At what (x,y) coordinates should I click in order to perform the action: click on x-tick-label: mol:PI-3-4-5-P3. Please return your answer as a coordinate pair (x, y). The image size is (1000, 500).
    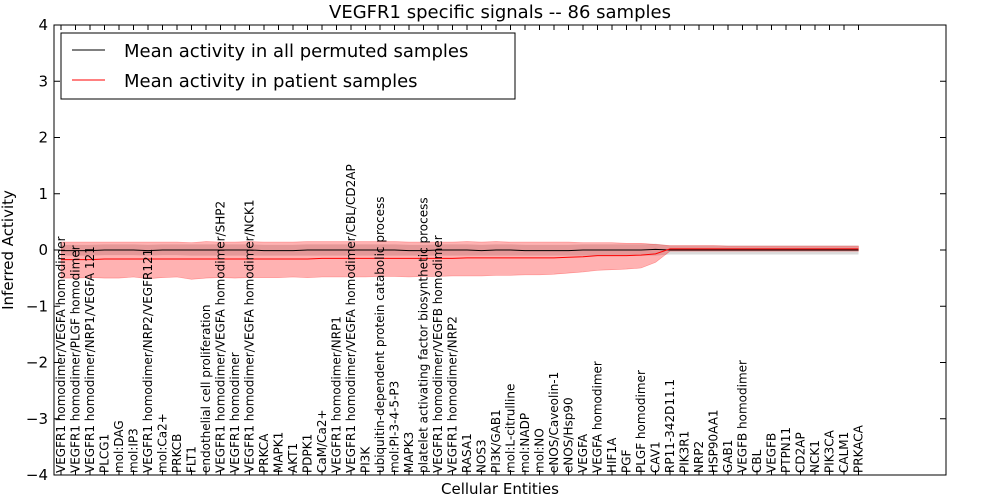
    Looking at the image, I should click on (395, 427).